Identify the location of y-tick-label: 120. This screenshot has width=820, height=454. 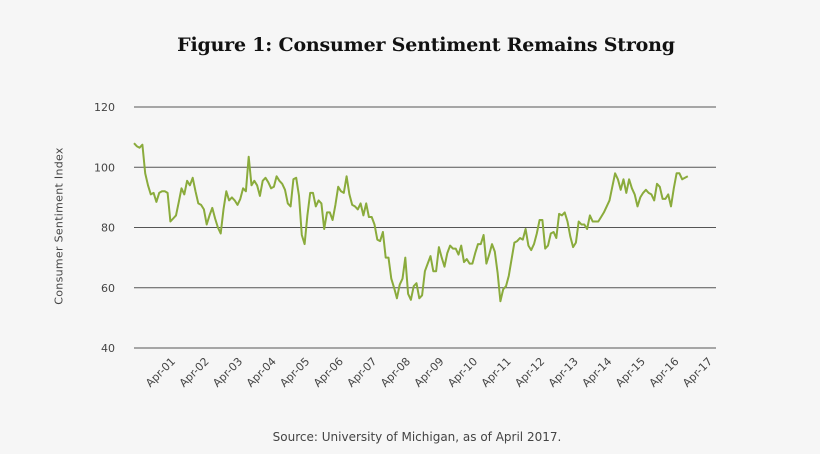
(104, 107).